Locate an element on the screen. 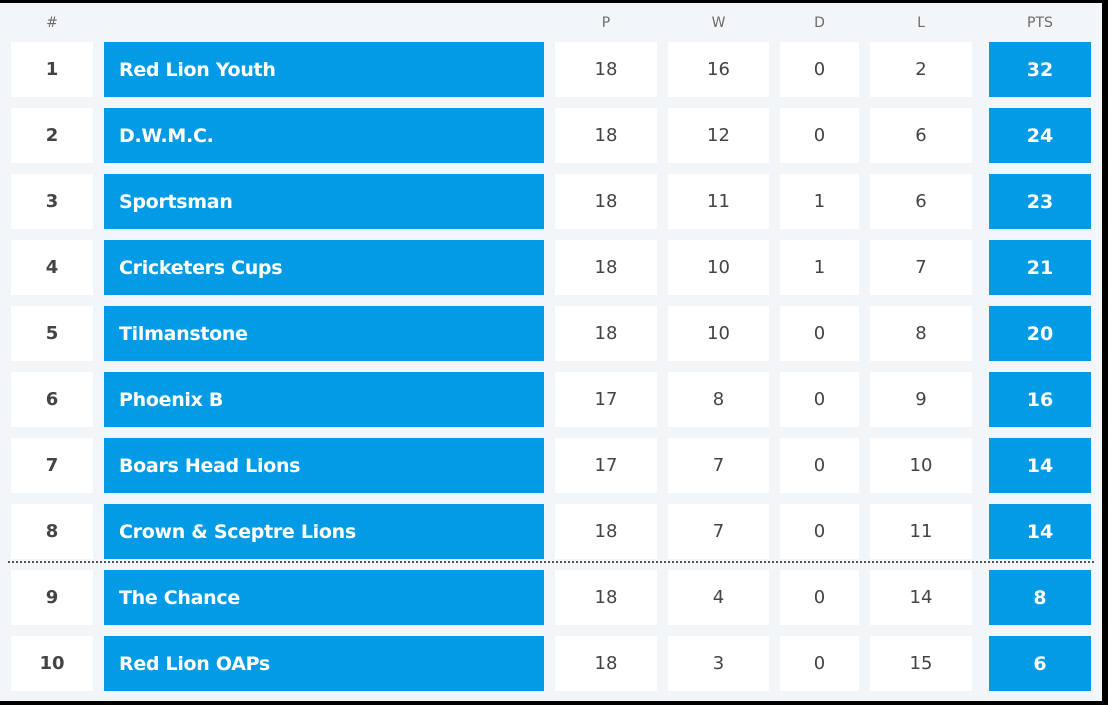 This screenshot has height=705, width=1108. table-row: 3 Sportsman 18 11 1 6 23 is located at coordinates (551, 201).